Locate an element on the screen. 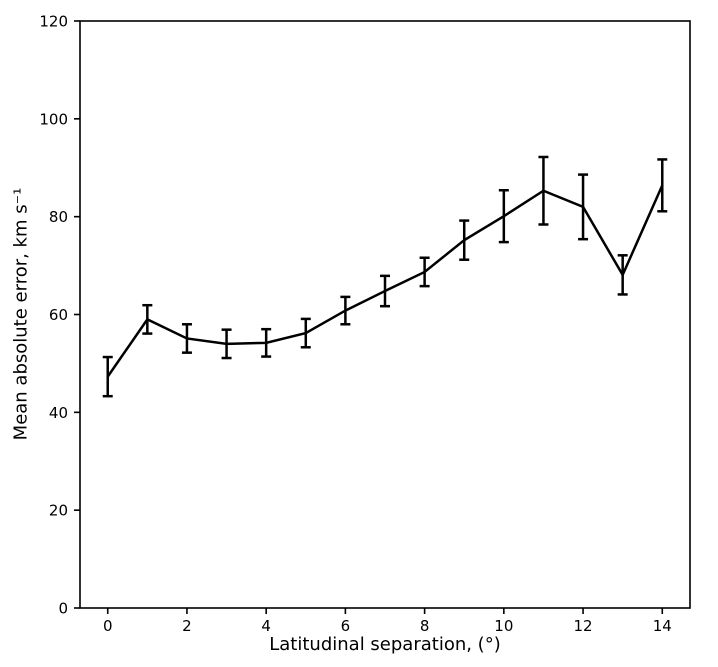 Image resolution: width=718 pixels, height=667 pixels. y-tick-label: 120 is located at coordinates (53, 22).